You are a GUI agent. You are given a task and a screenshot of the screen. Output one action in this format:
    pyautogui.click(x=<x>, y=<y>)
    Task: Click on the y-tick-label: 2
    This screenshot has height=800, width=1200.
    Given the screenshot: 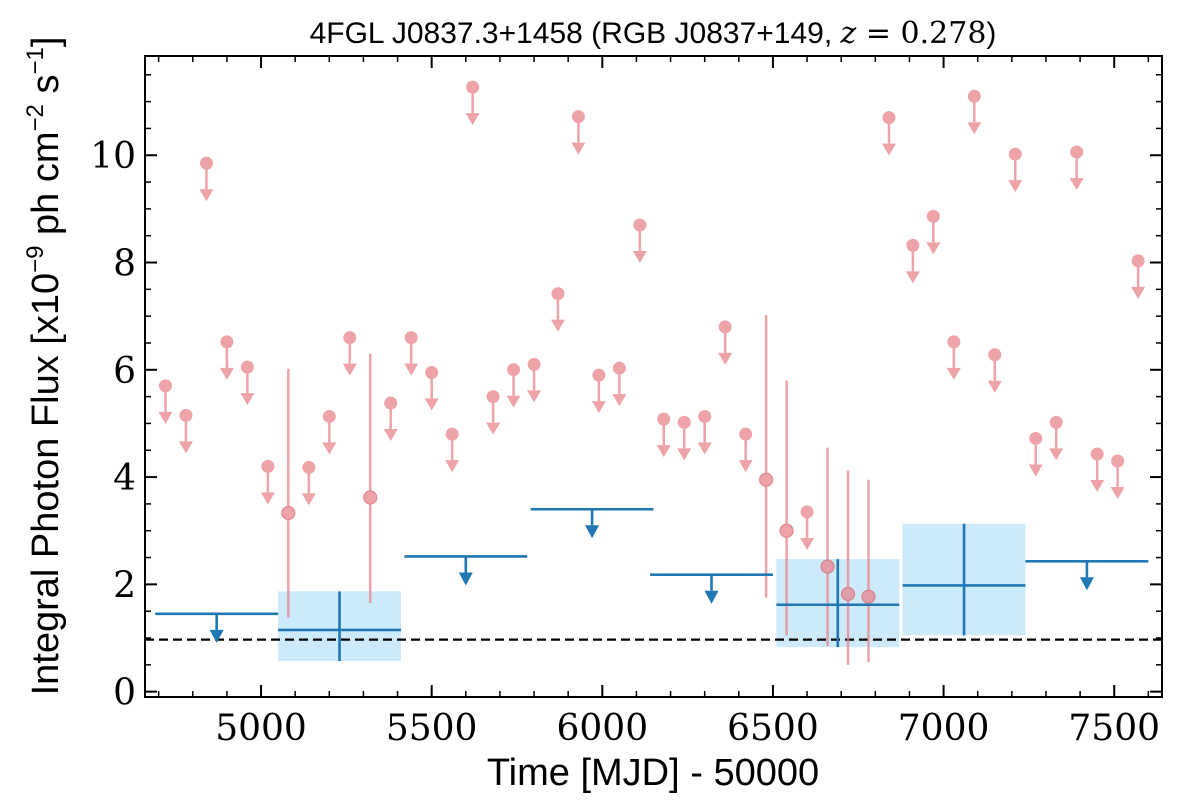 What is the action you would take?
    pyautogui.click(x=124, y=585)
    